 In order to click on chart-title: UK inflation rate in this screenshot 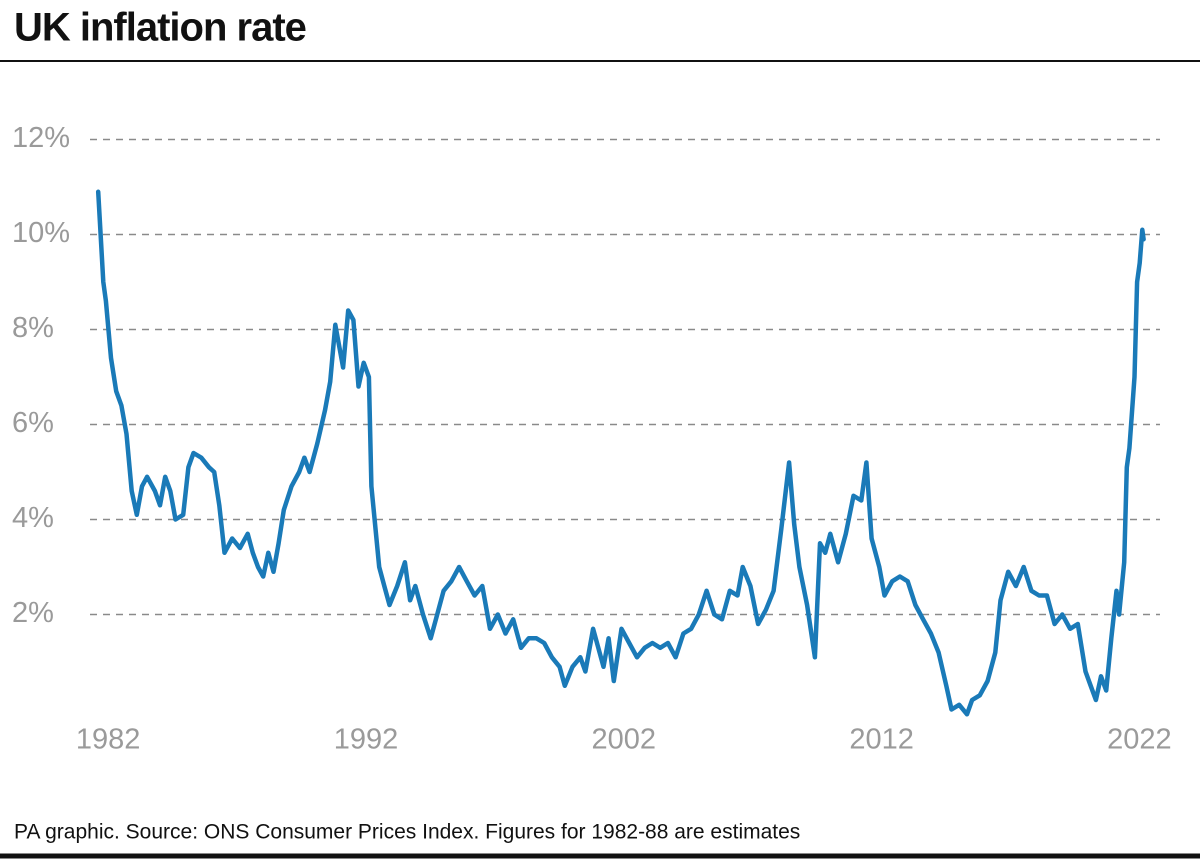, I will do `click(160, 28)`.